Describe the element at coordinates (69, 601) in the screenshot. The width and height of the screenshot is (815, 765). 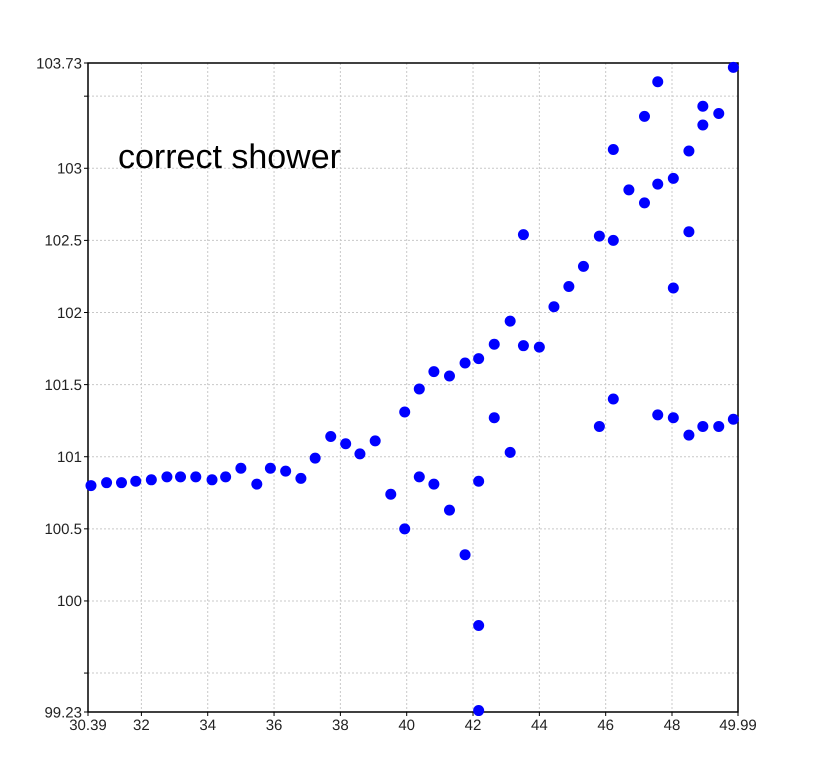
I see `y-tick-label: 100` at that location.